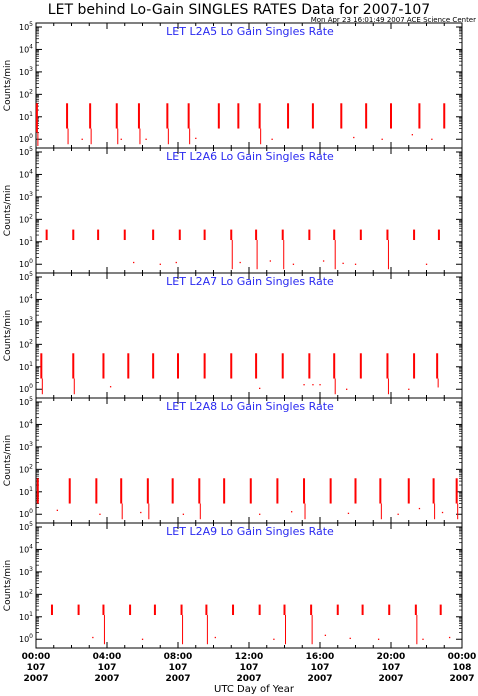  I want to click on x-tick-time: 16:00, so click(320, 657).